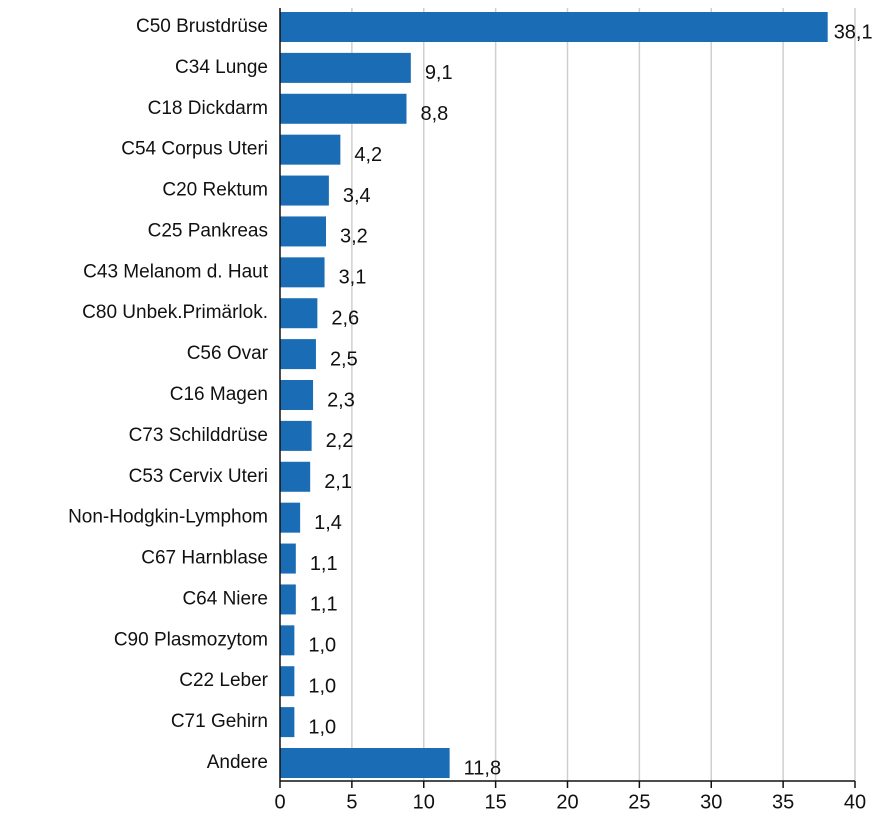  I want to click on y-tick-label: C64 Niere, so click(225, 598).